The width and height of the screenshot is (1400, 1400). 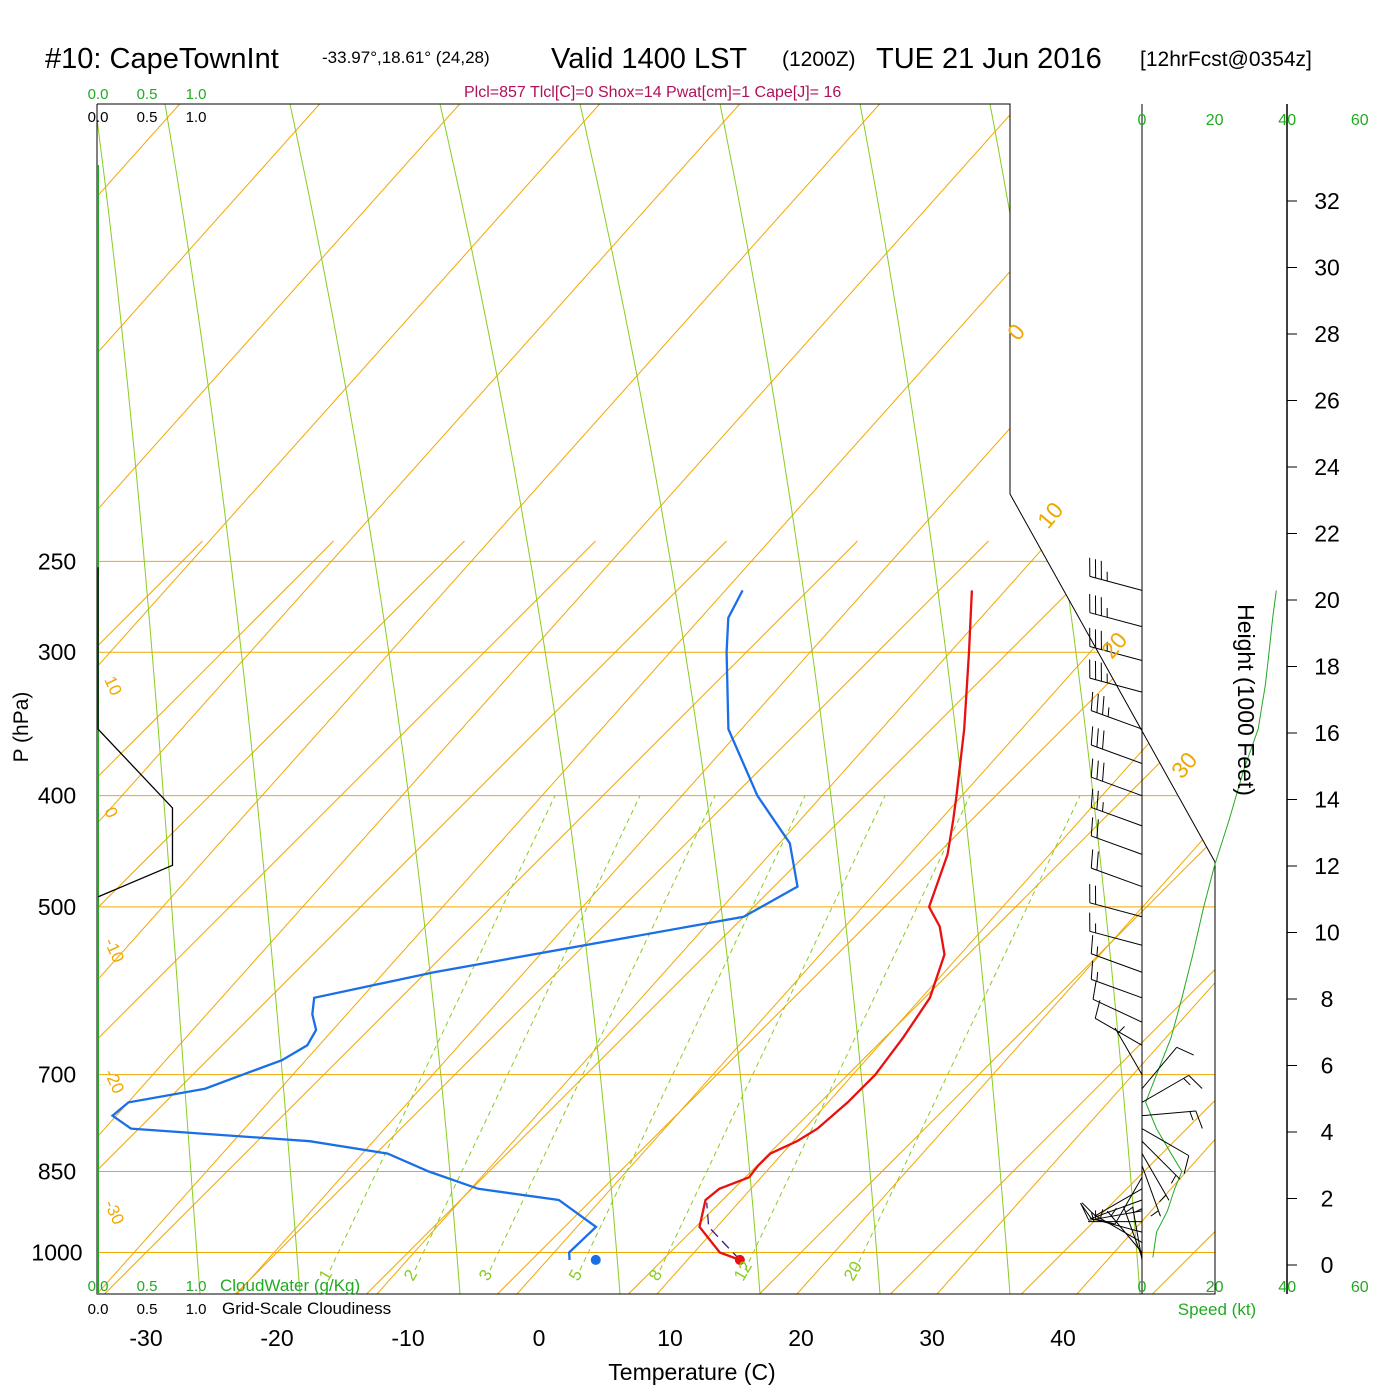 I want to click on zulu-time: (1200Z), so click(x=819, y=59).